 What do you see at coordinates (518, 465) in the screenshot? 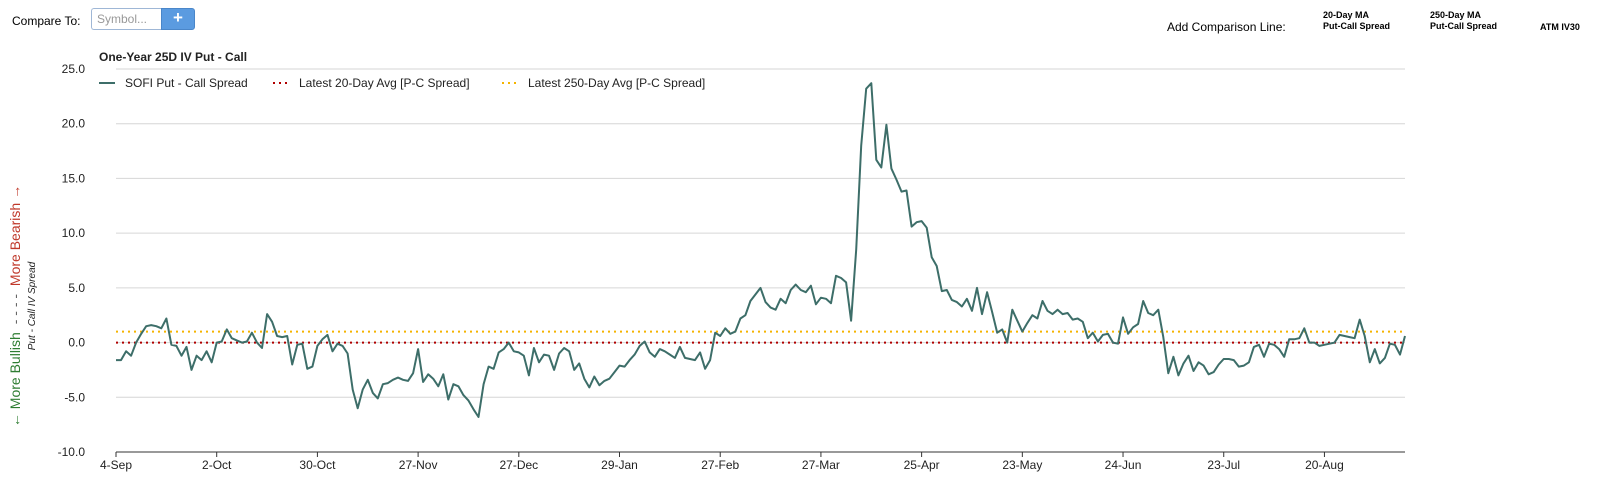
I see `x-tick-label: 27-Dec` at bounding box center [518, 465].